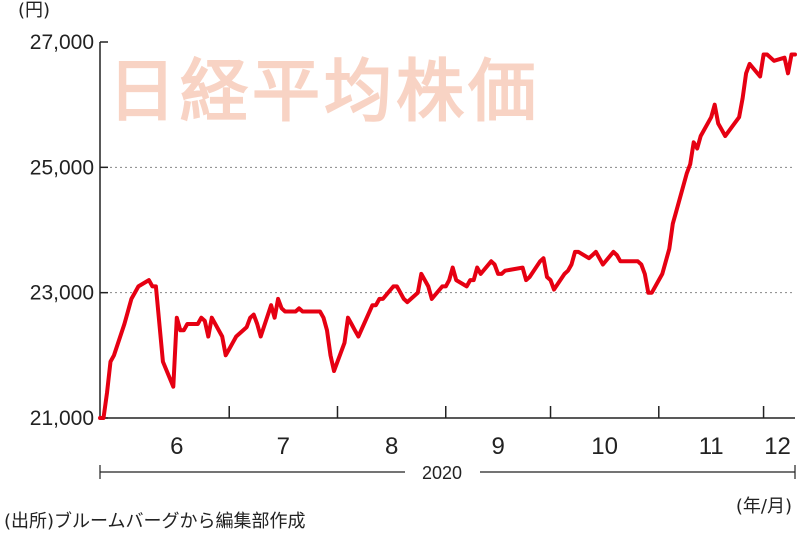 Image resolution: width=800 pixels, height=533 pixels. I want to click on x-tick-label: 8, so click(391, 446).